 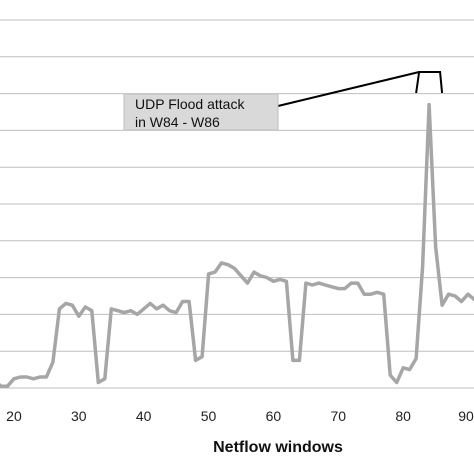 What do you see at coordinates (278, 447) in the screenshot?
I see `x-axis-label: Netflow windows` at bounding box center [278, 447].